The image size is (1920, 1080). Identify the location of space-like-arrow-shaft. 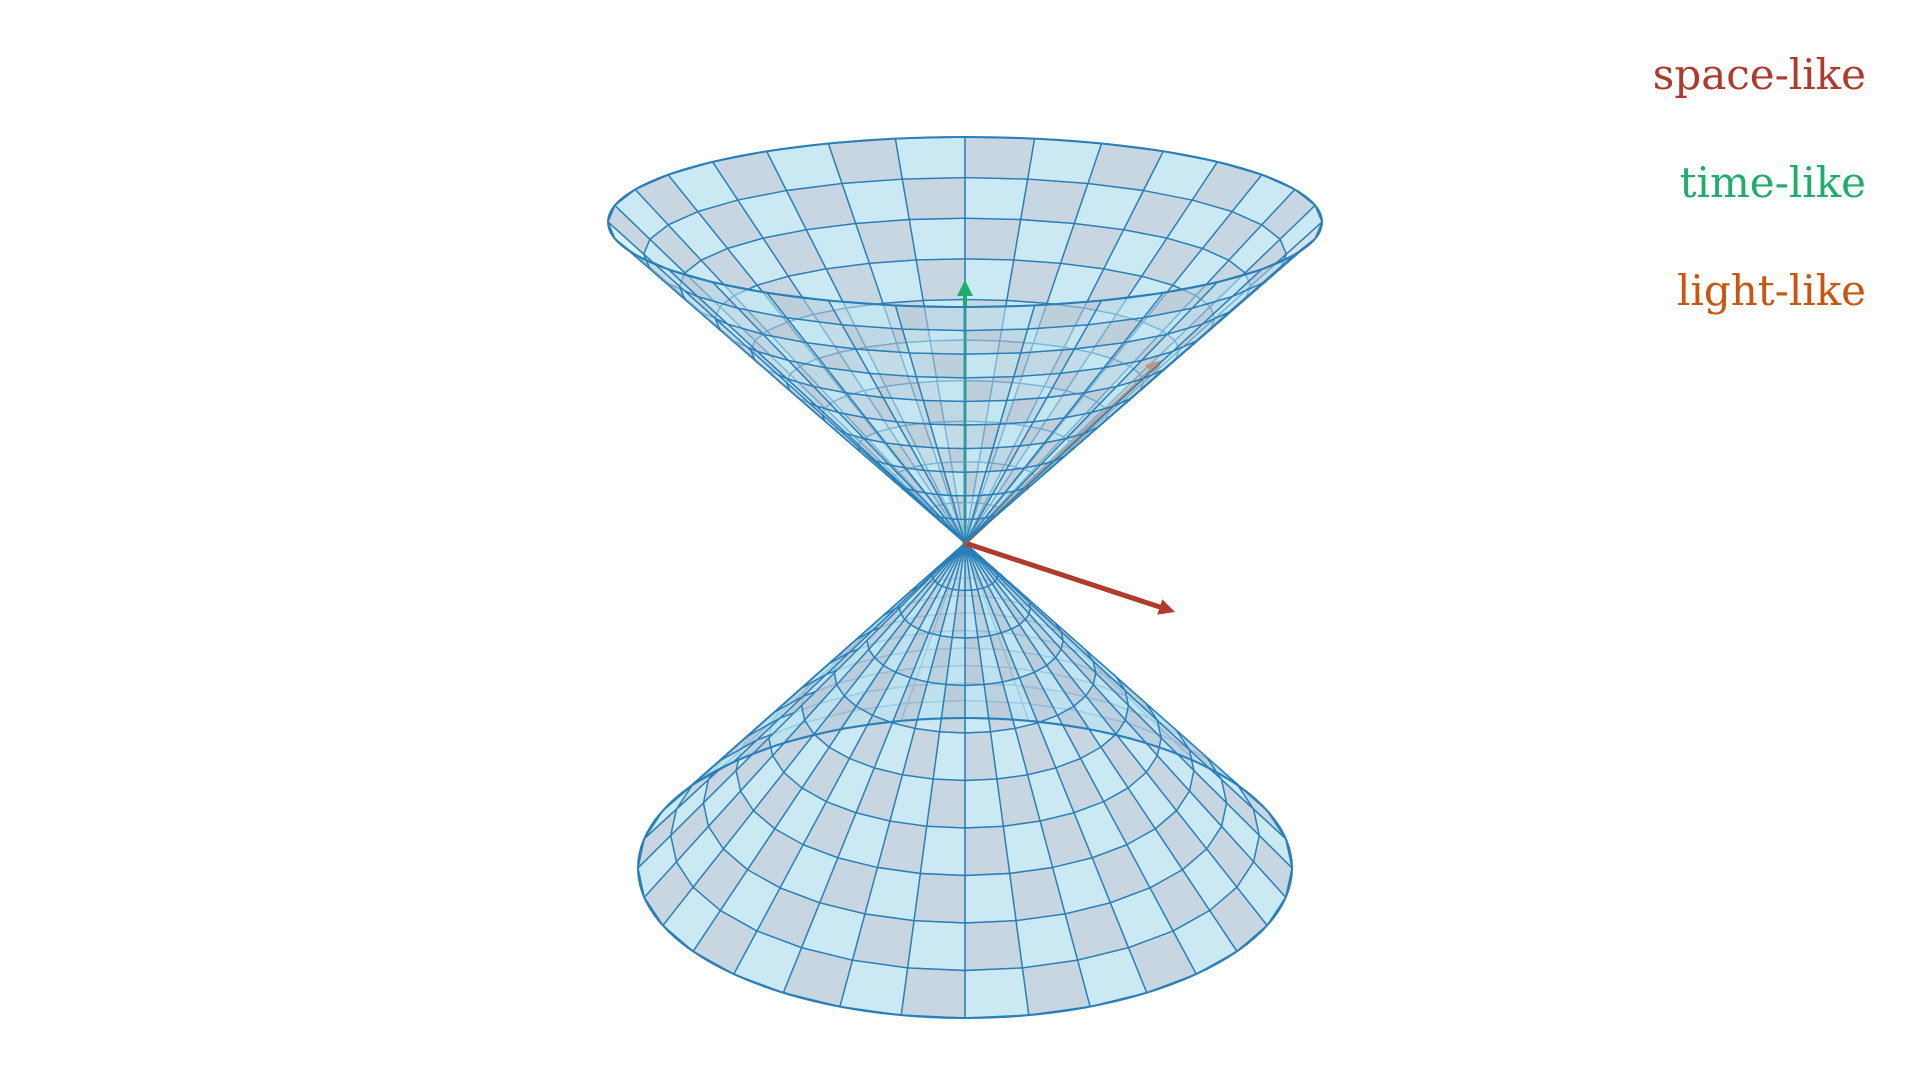
(1062, 575).